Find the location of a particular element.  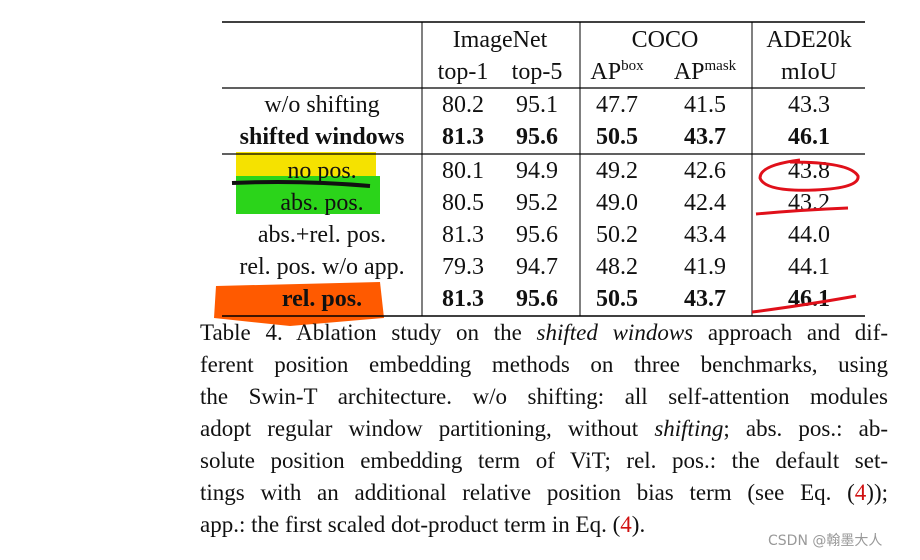

column-header: APmask is located at coordinates (705, 72).